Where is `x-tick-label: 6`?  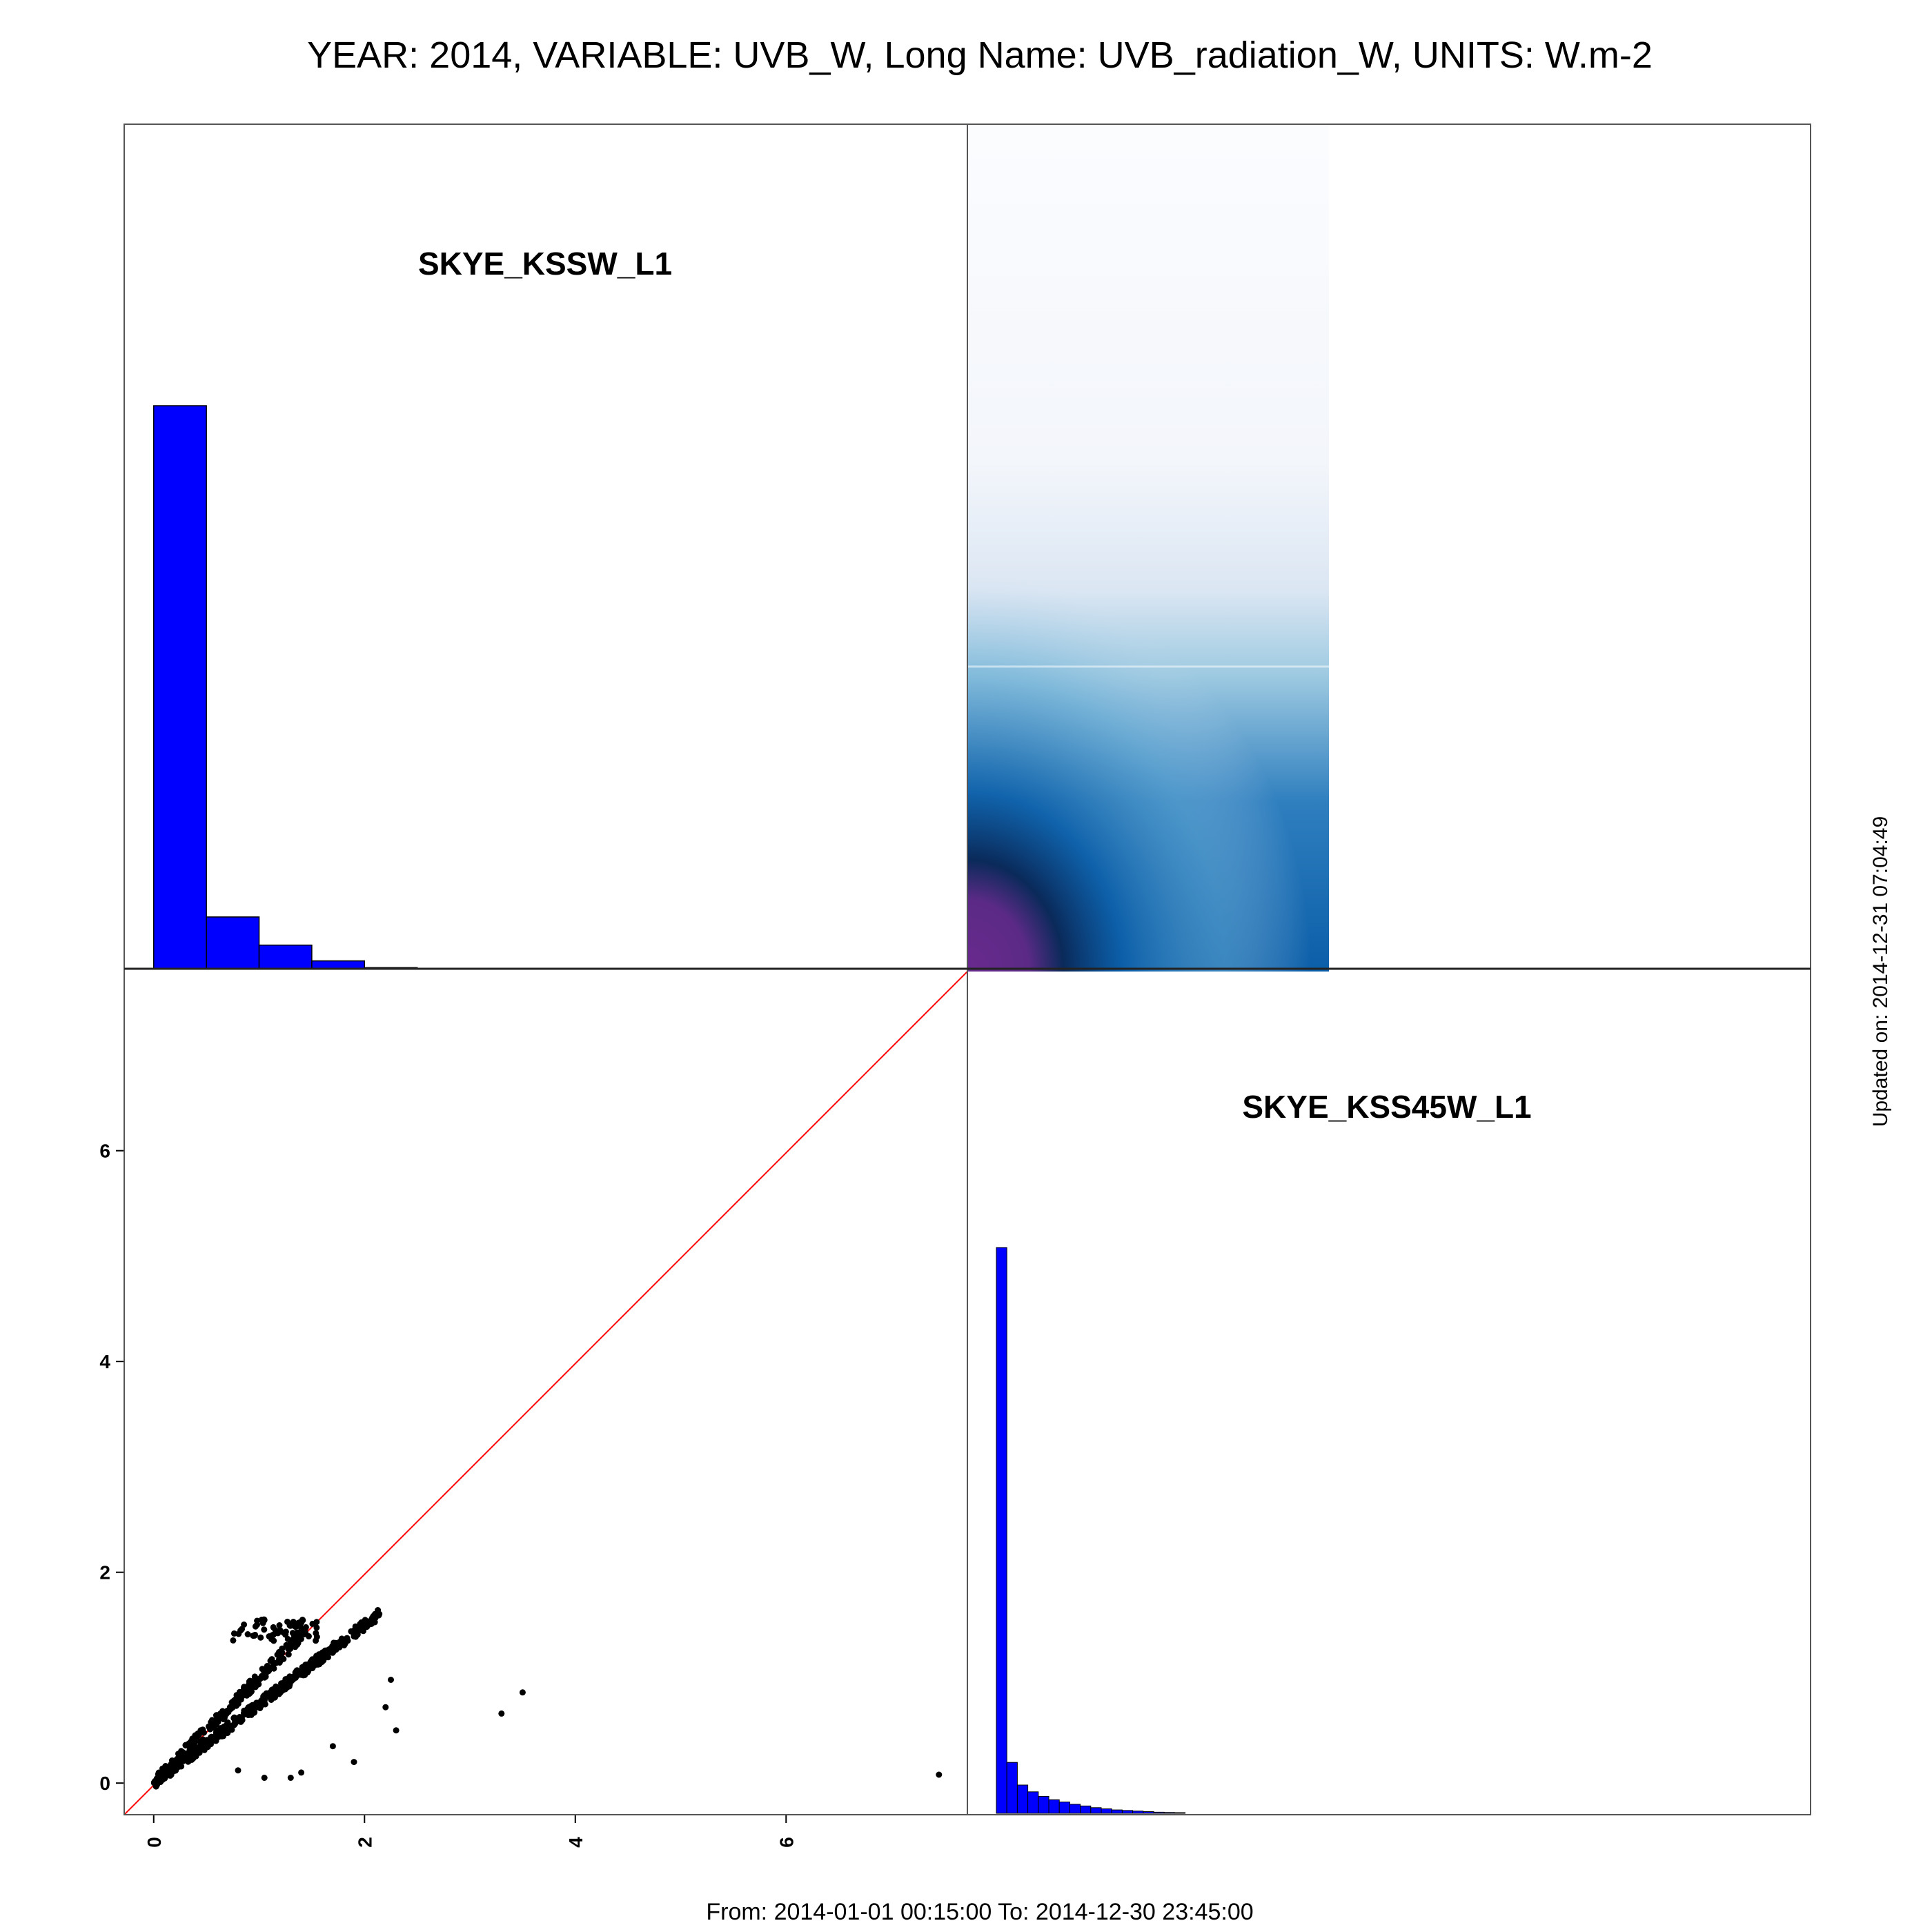 x-tick-label: 6 is located at coordinates (786, 1842).